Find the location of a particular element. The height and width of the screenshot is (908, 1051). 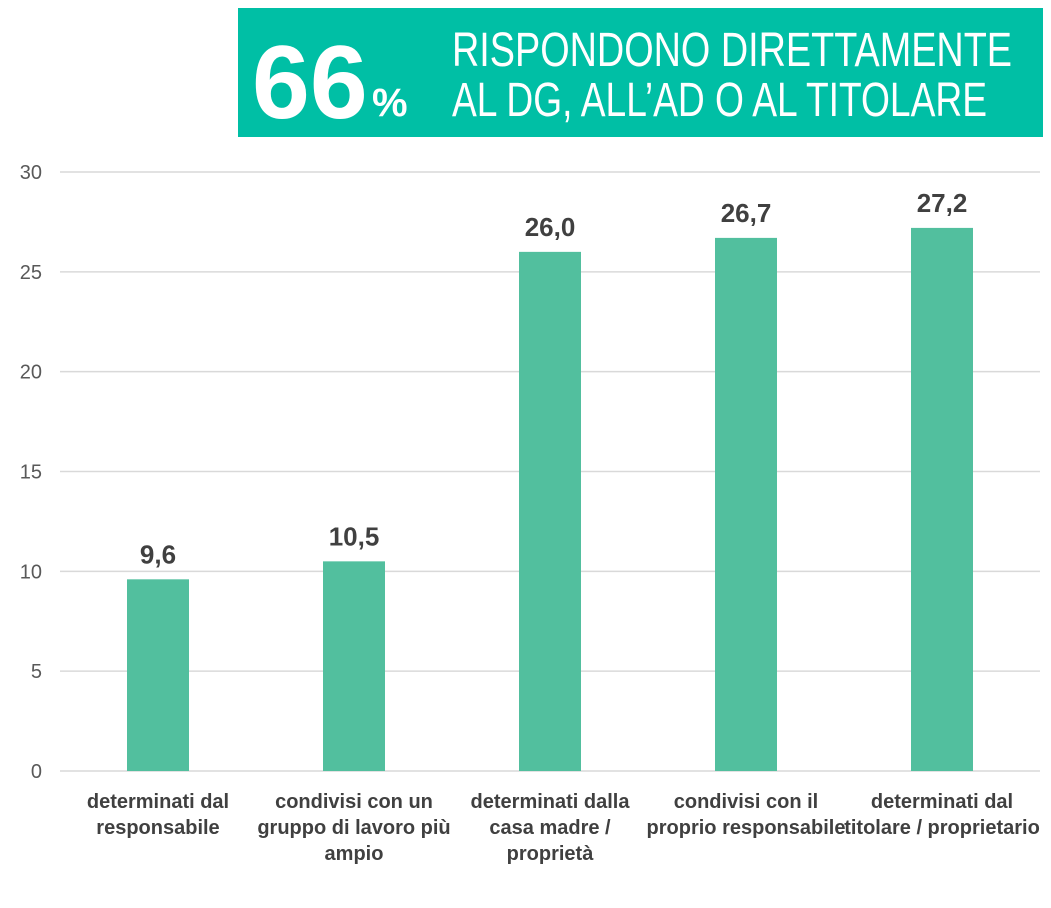

y-tick-label: 25 is located at coordinates (31, 273).